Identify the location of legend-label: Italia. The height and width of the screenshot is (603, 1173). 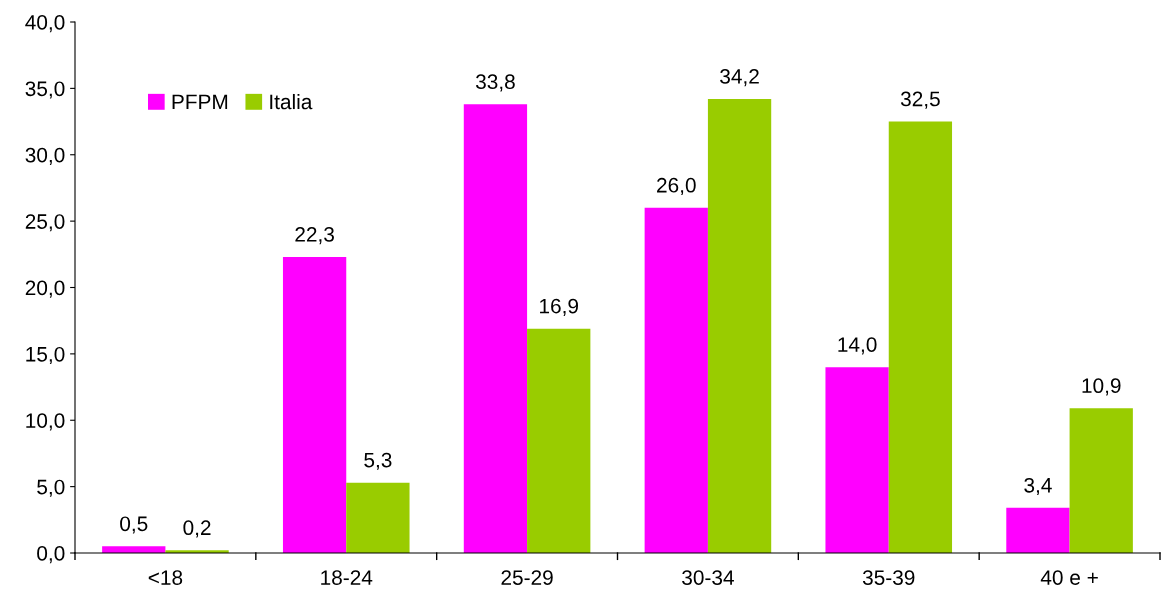
(291, 101).